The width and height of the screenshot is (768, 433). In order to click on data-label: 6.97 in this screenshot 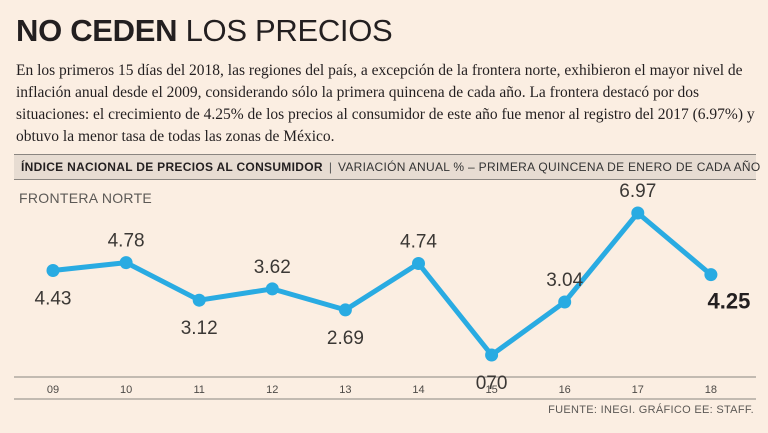, I will do `click(637, 191)`.